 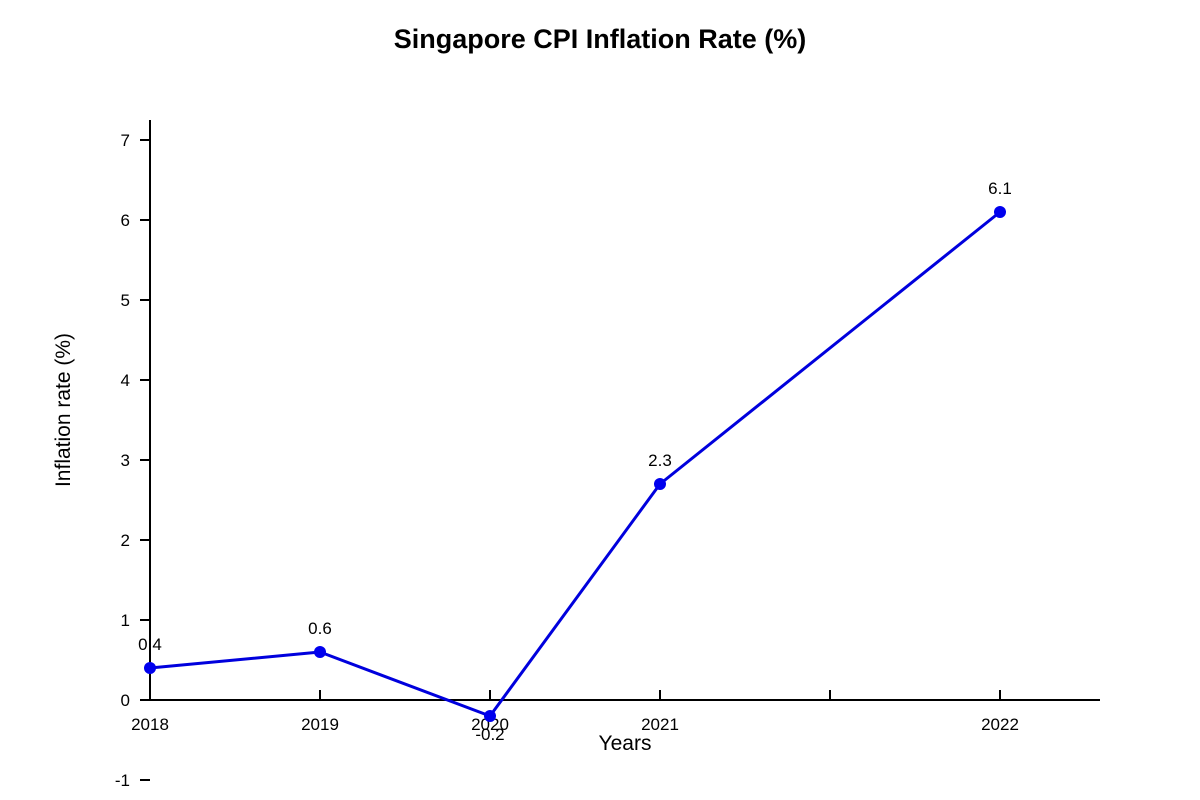 I want to click on data-label: 6.1, so click(x=1000, y=188).